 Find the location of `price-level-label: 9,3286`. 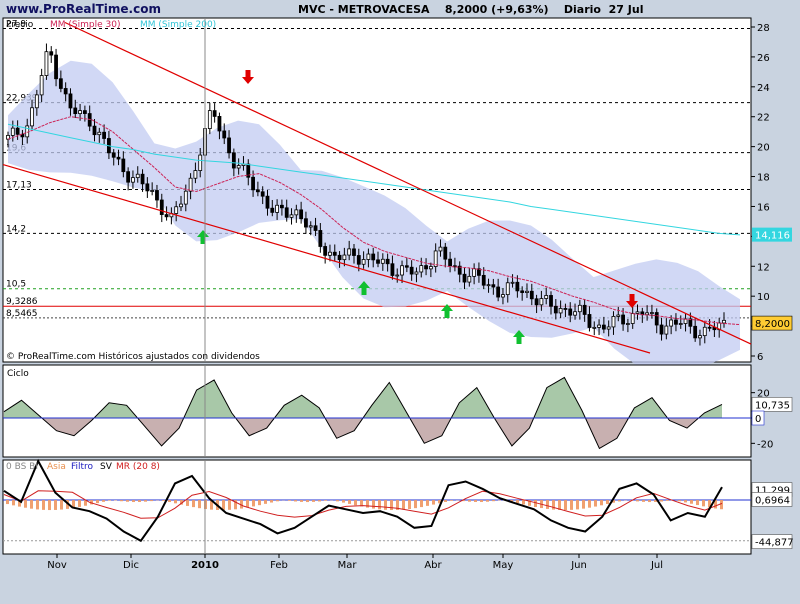

price-level-label: 9,3286 is located at coordinates (22, 302).